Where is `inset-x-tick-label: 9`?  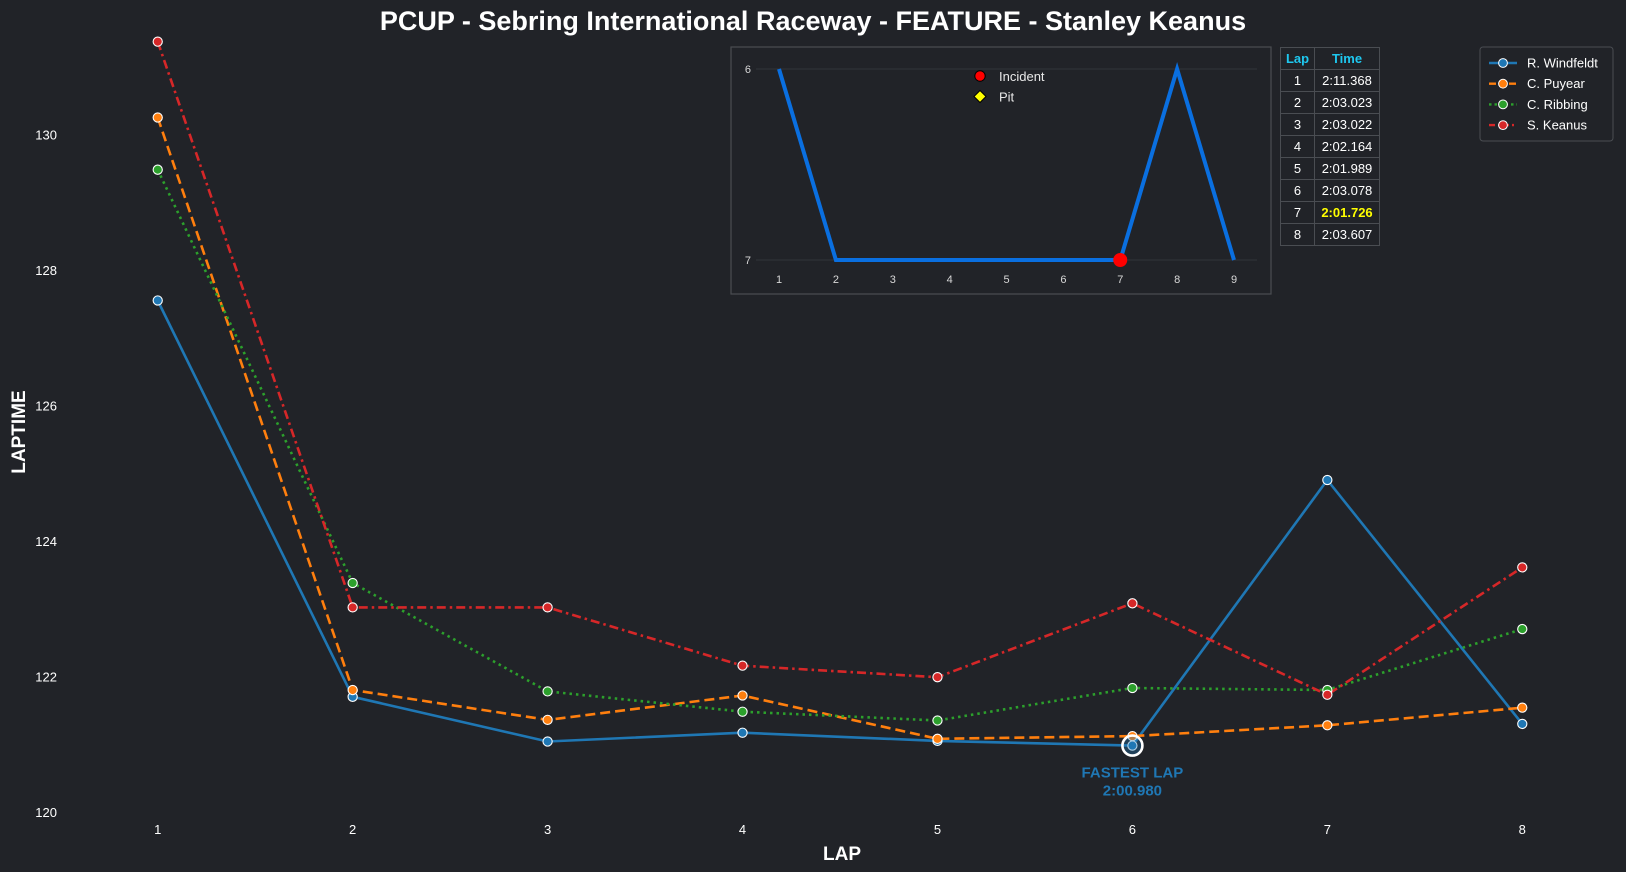
inset-x-tick-label: 9 is located at coordinates (1234, 280).